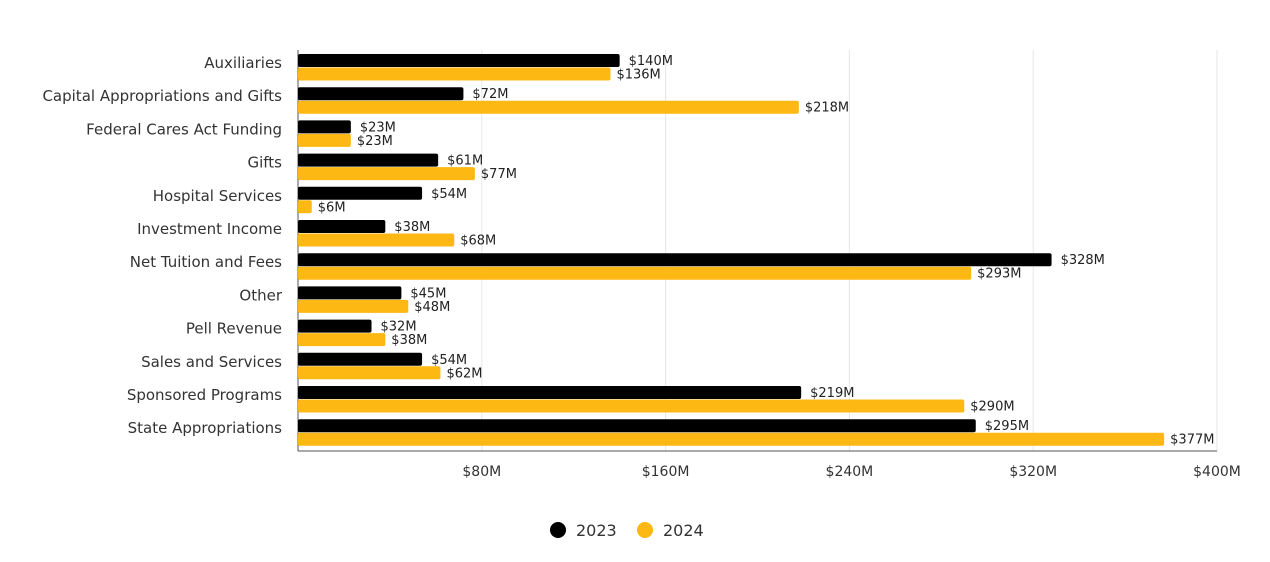  I want to click on data-label: $140M, so click(651, 61).